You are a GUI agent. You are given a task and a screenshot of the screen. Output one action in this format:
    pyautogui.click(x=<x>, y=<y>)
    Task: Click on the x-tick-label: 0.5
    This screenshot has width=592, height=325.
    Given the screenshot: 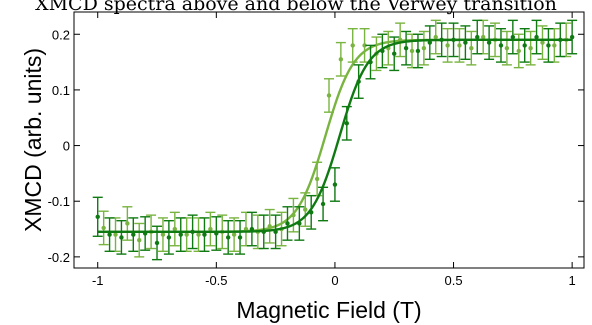 What is the action you would take?
    pyautogui.click(x=453, y=280)
    